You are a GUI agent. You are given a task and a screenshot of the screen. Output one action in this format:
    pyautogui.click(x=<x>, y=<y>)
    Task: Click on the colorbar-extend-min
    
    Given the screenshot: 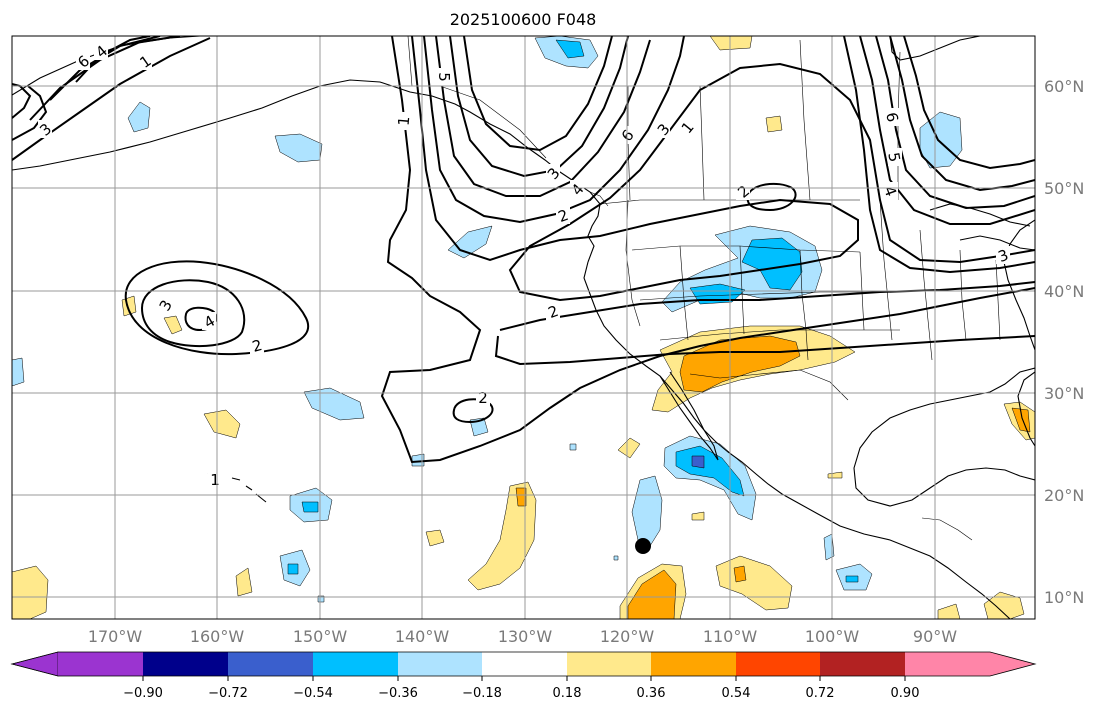 What is the action you would take?
    pyautogui.click(x=34, y=664)
    